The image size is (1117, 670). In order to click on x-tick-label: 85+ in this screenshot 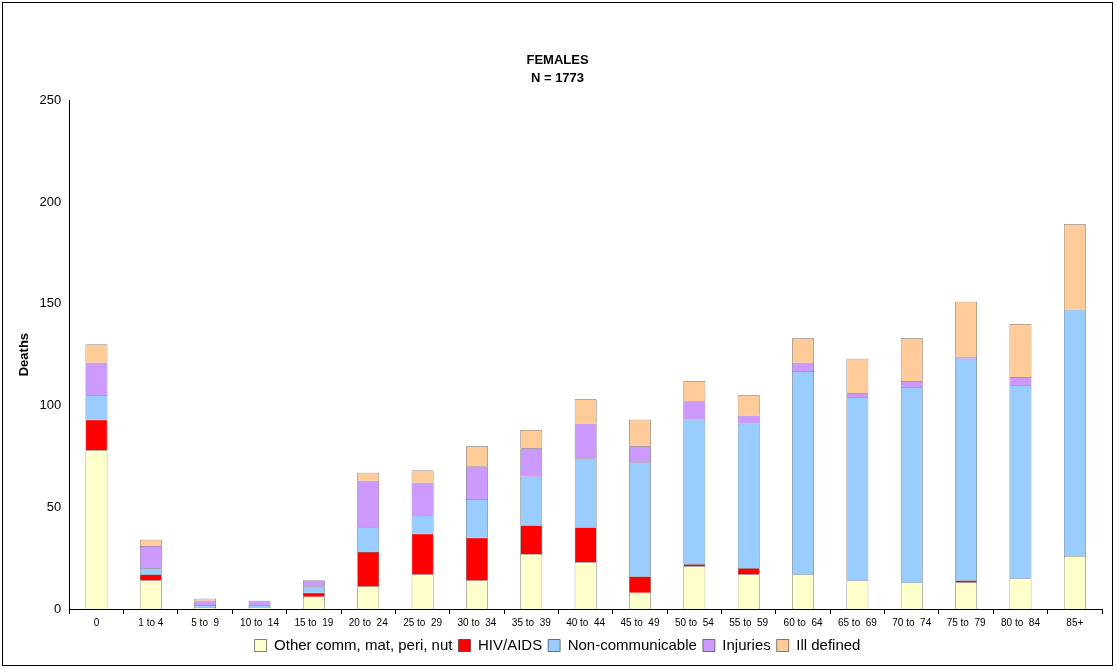, I will do `click(1075, 622)`.